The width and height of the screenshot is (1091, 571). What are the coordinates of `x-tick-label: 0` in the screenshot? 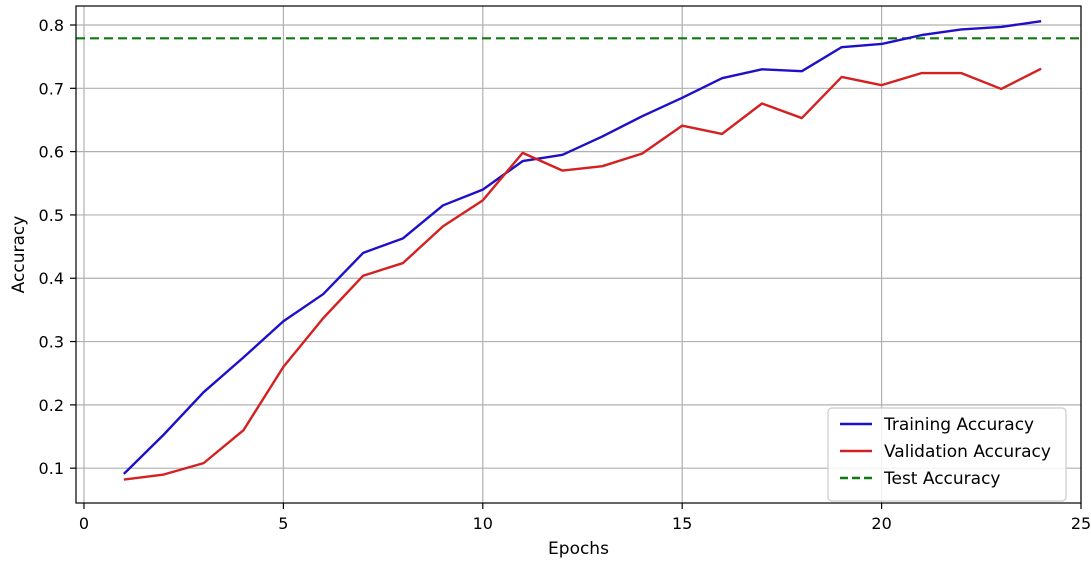 It's located at (84, 523).